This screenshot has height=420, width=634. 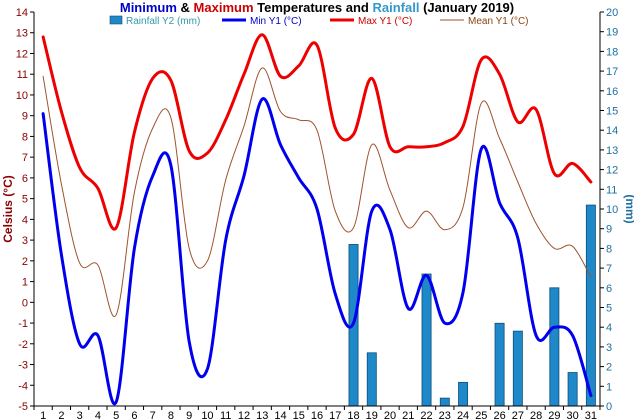 What do you see at coordinates (23, 345) in the screenshot?
I see `left-tick-label: -2` at bounding box center [23, 345].